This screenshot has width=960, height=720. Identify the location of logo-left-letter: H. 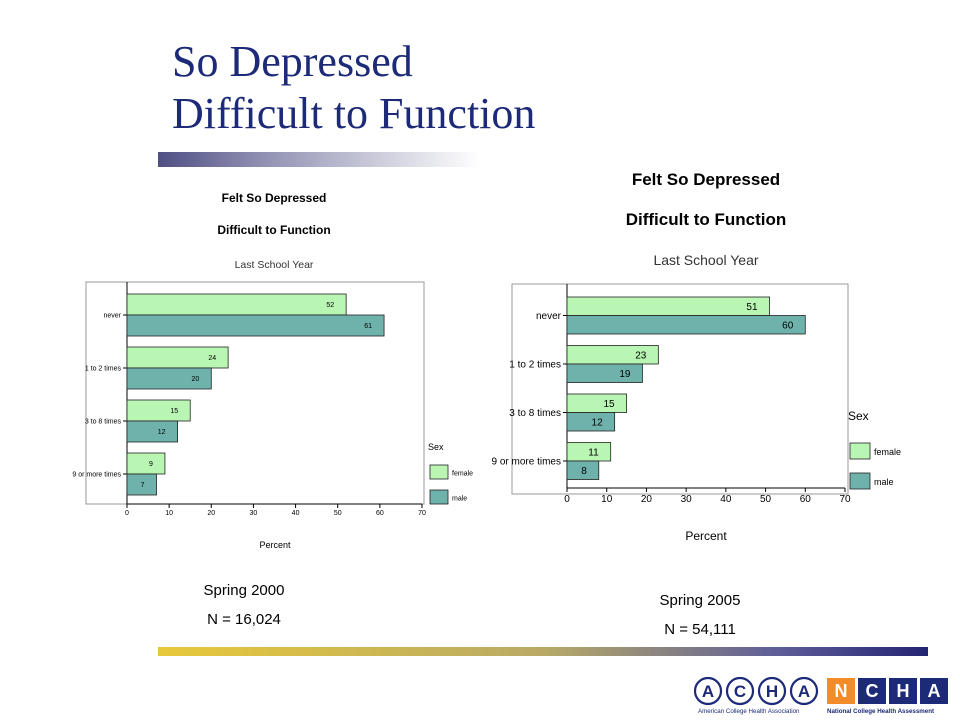
(772, 691).